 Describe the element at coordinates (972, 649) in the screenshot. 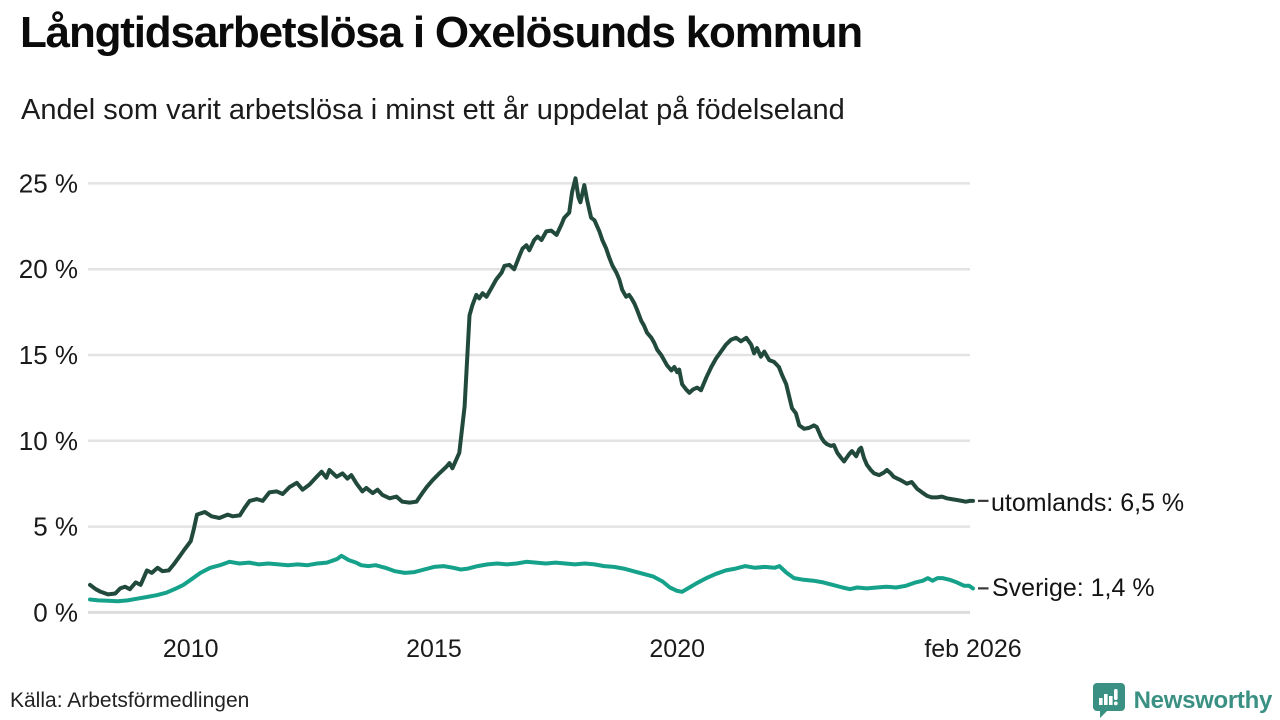

I see `x-tick-label: feb 2026` at that location.